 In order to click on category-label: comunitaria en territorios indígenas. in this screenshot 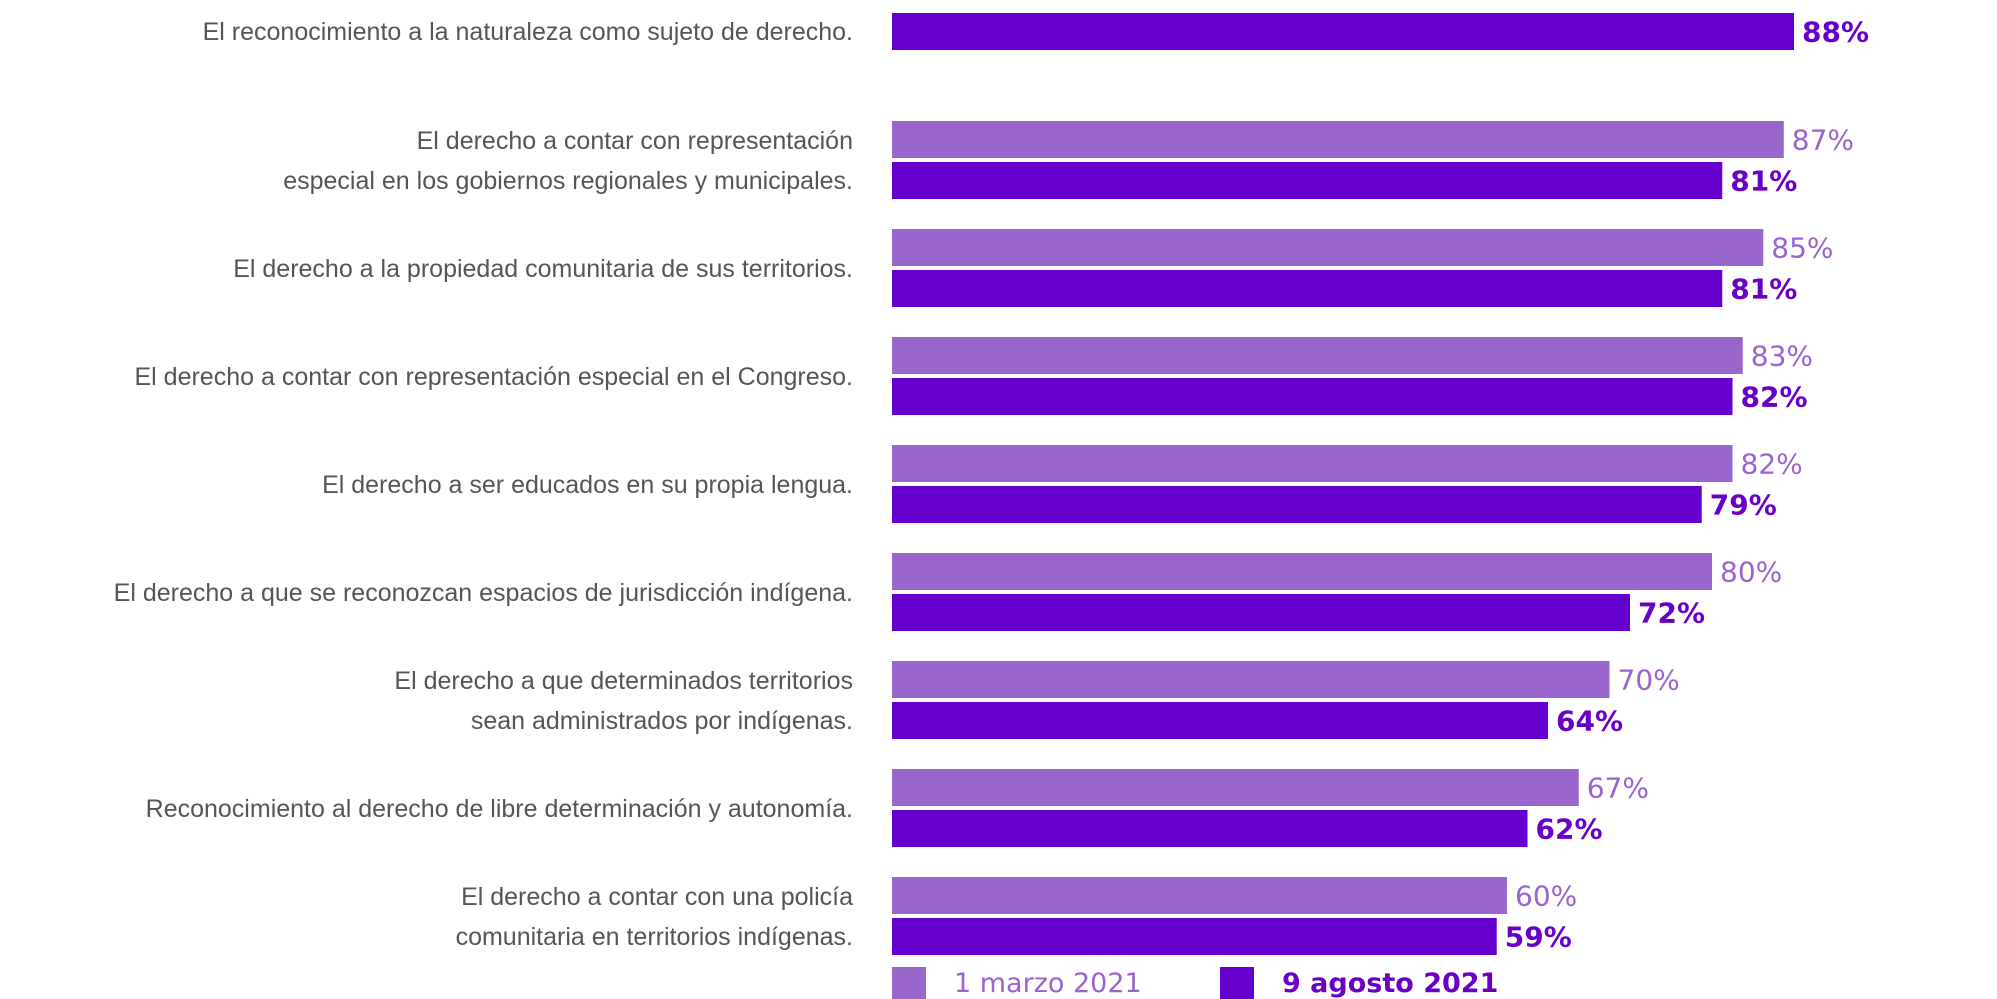, I will do `click(654, 937)`.